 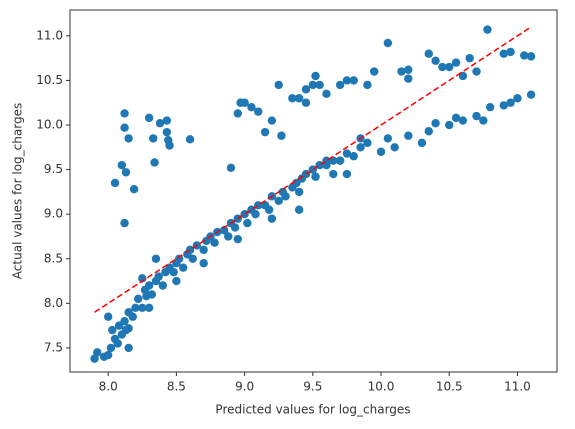 I want to click on y-axis-label: Actual values for log_charges, so click(x=18, y=191).